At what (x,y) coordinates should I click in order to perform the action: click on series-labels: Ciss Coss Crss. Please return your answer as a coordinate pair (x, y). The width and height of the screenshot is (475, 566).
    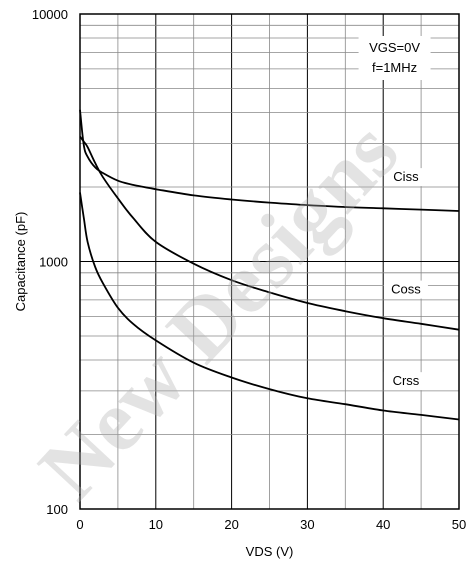
    Looking at the image, I should click on (405, 279).